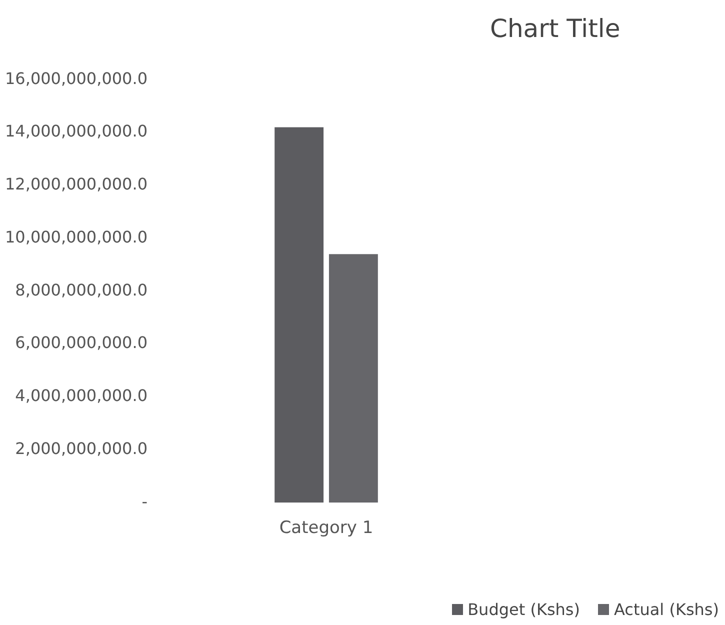 Image resolution: width=725 pixels, height=625 pixels. What do you see at coordinates (524, 609) in the screenshot?
I see `legend-label: Budget (Kshs)` at bounding box center [524, 609].